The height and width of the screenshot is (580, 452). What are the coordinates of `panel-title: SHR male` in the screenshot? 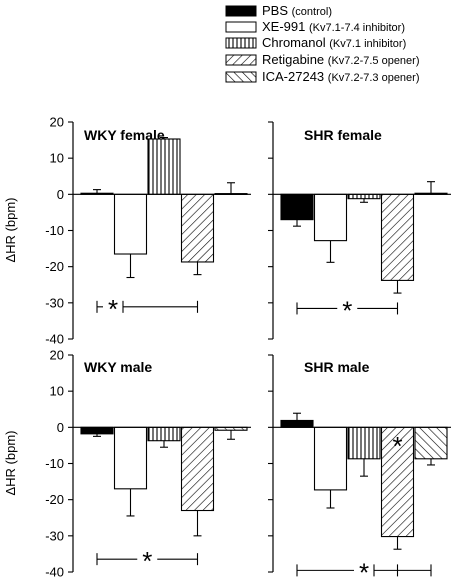 It's located at (337, 367).